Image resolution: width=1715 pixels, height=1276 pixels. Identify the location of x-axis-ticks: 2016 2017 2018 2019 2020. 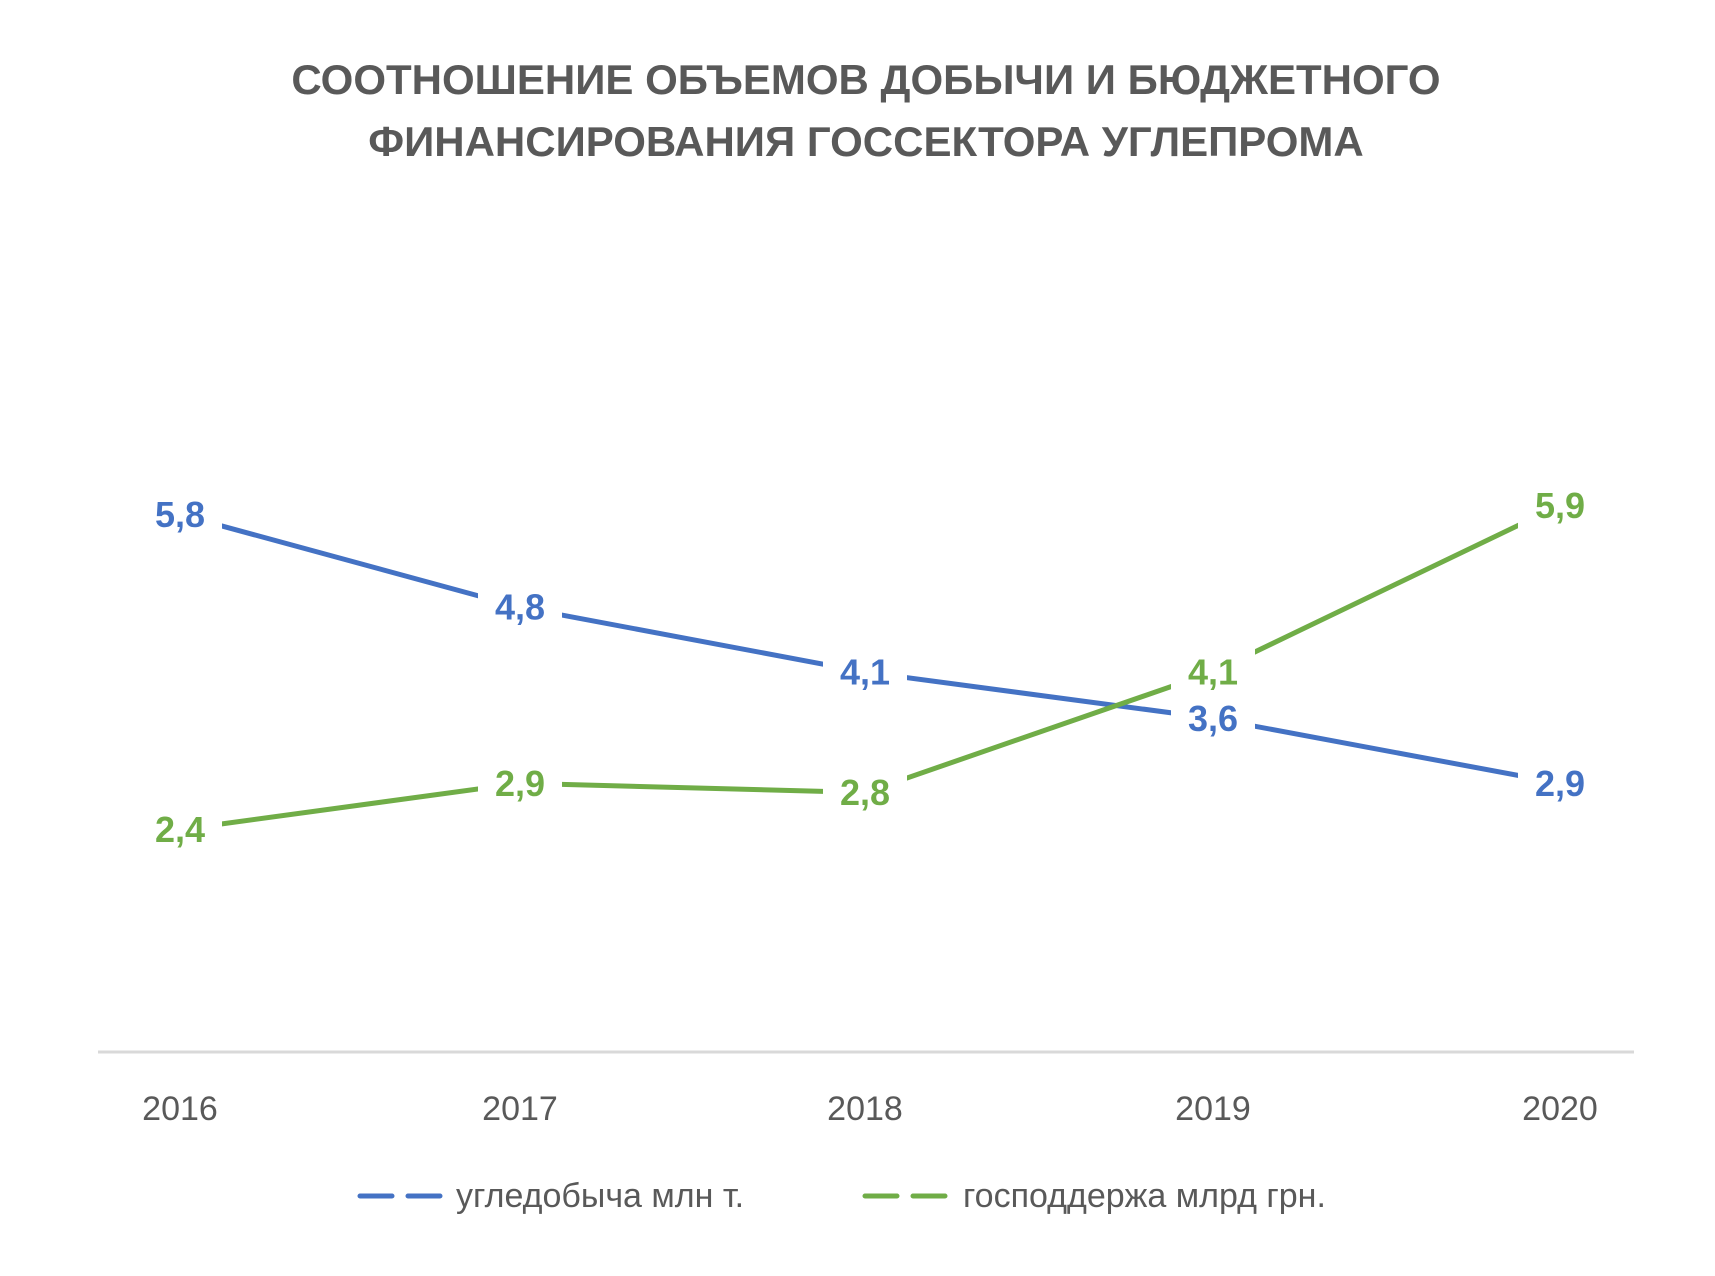
(870, 1109).